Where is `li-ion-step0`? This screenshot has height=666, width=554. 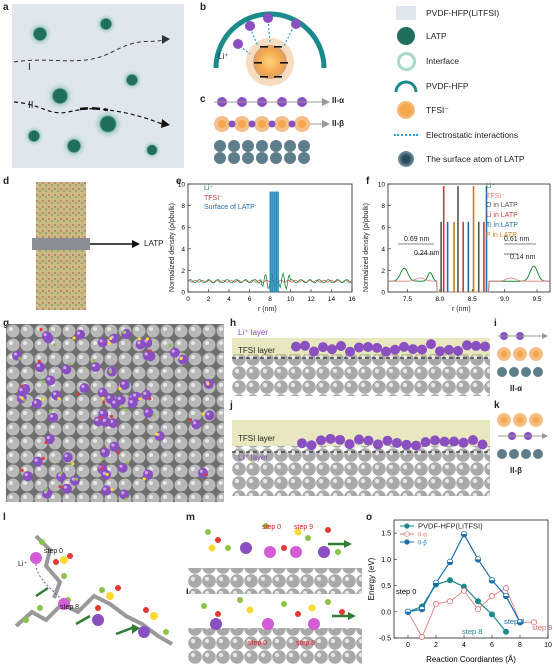 li-ion-step0 is located at coordinates (36, 558).